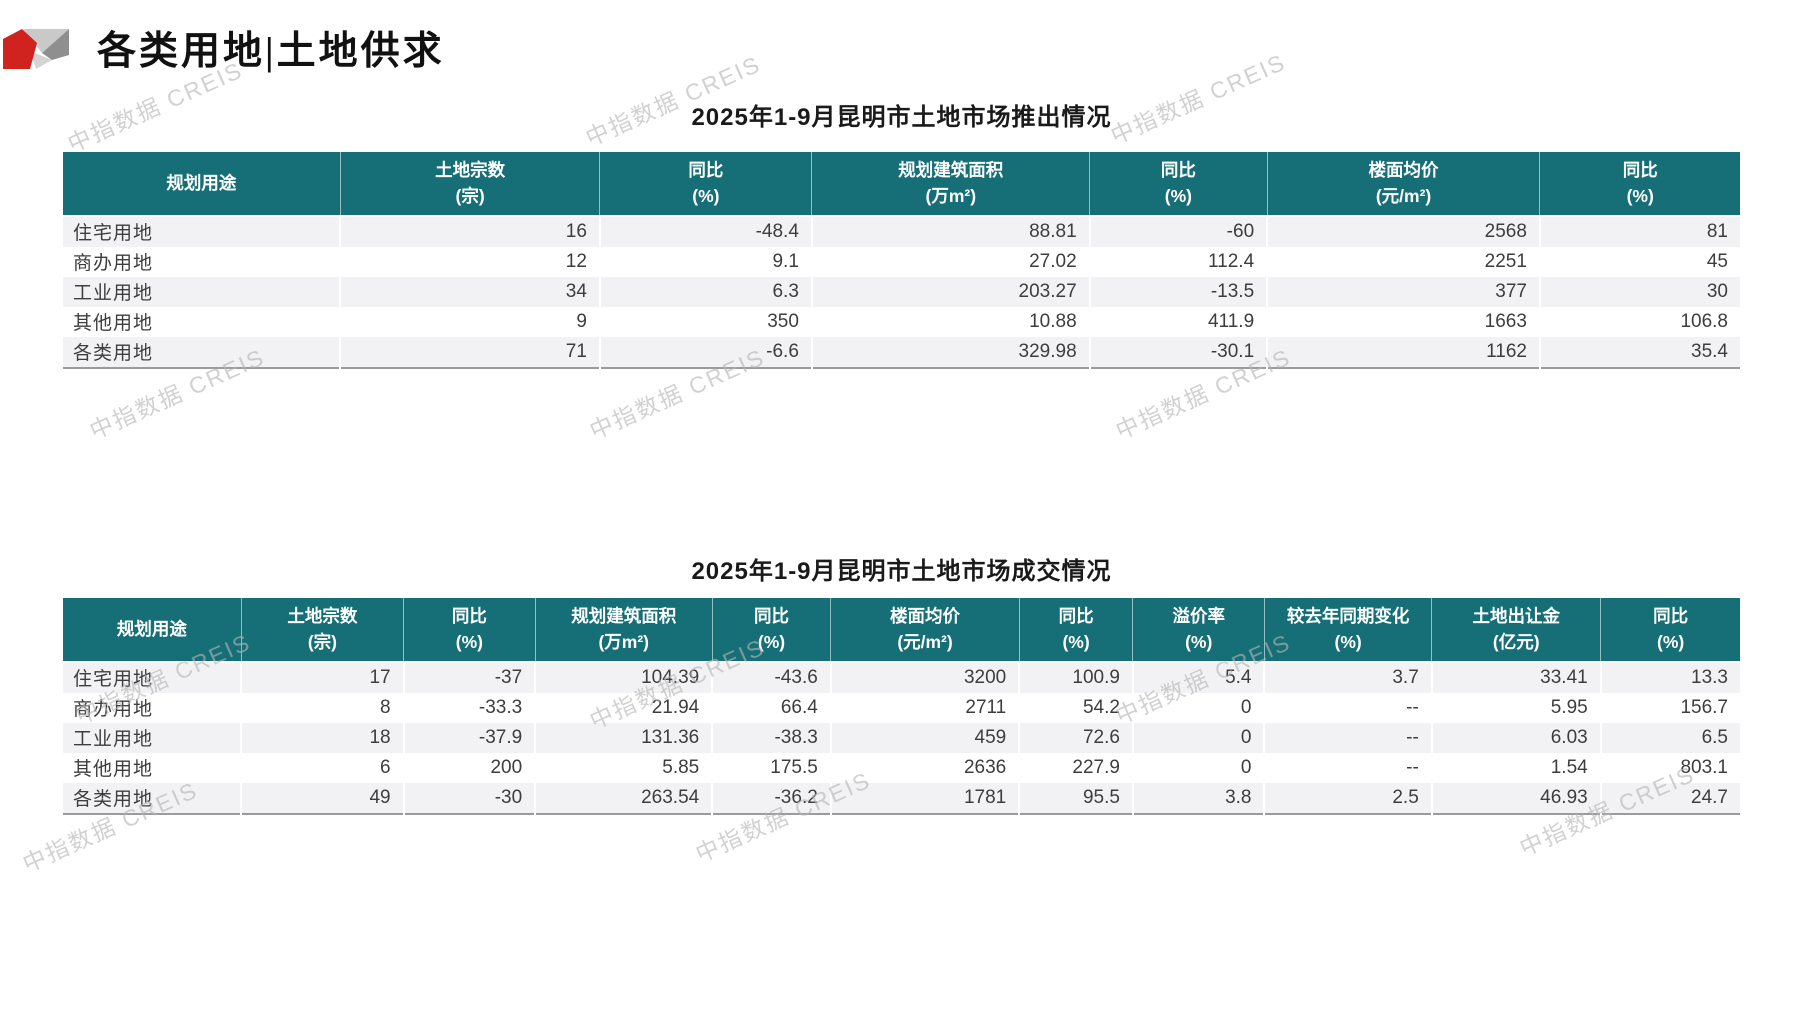 The height and width of the screenshot is (1010, 1797). Describe the element at coordinates (951, 321) in the screenshot. I see `value-cell: 10.88` at that location.